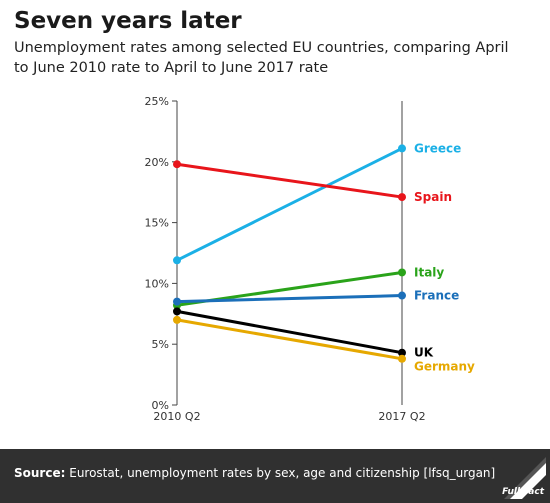 Image resolution: width=550 pixels, height=503 pixels. I want to click on series-line-uk, so click(289, 332).